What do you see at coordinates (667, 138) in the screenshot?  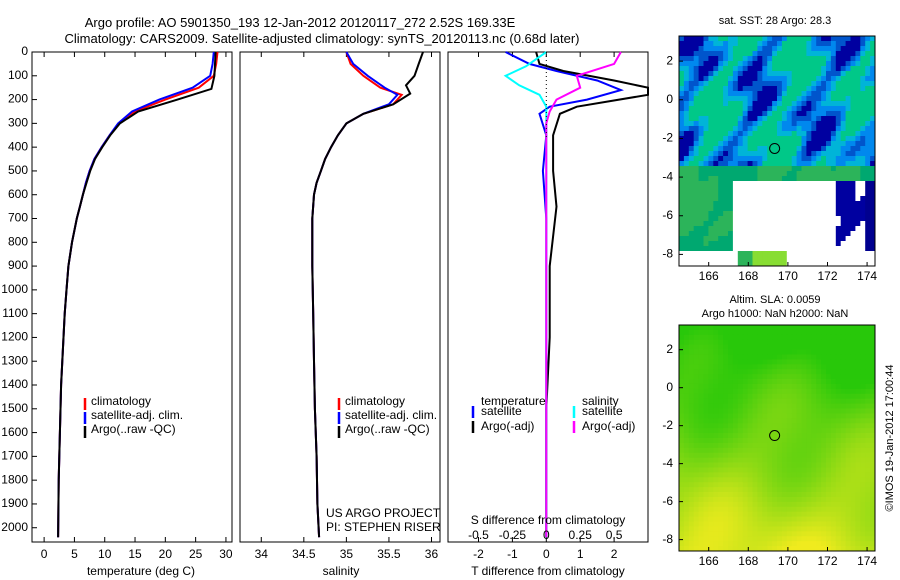 I see `map-y-tick-label: -2` at bounding box center [667, 138].